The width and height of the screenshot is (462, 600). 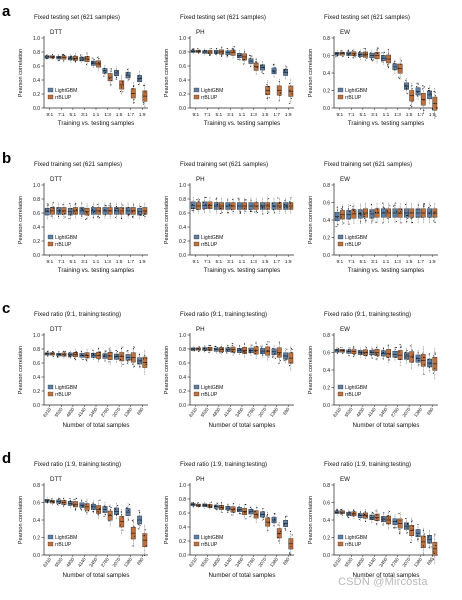 What do you see at coordinates (385, 575) in the screenshot?
I see `x-axis-title: Number of total samples` at bounding box center [385, 575].